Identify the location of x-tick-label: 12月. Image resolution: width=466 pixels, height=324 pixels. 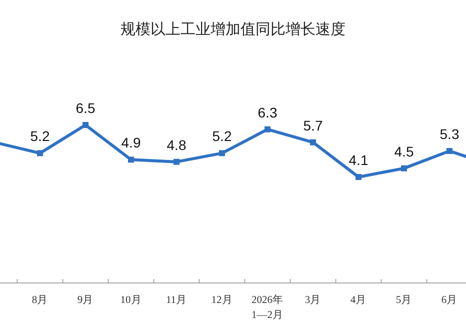
(222, 300).